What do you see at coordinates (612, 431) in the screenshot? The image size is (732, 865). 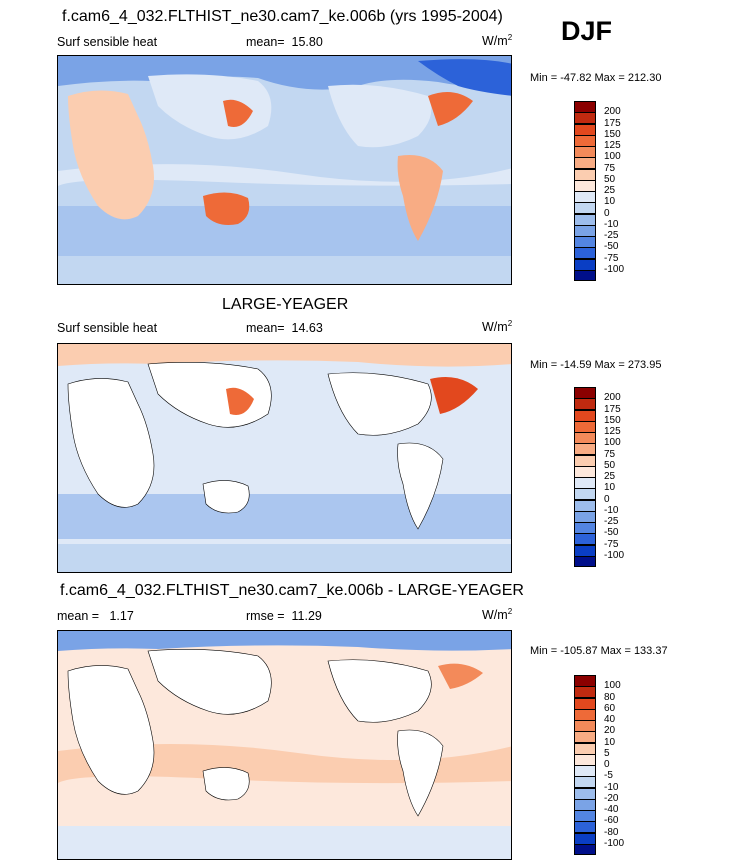 I see `panel-2-tick-3: 125` at bounding box center [612, 431].